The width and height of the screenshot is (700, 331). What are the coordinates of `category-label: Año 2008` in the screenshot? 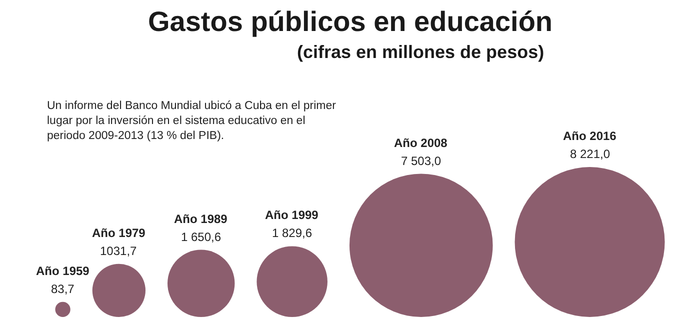 It's located at (421, 143).